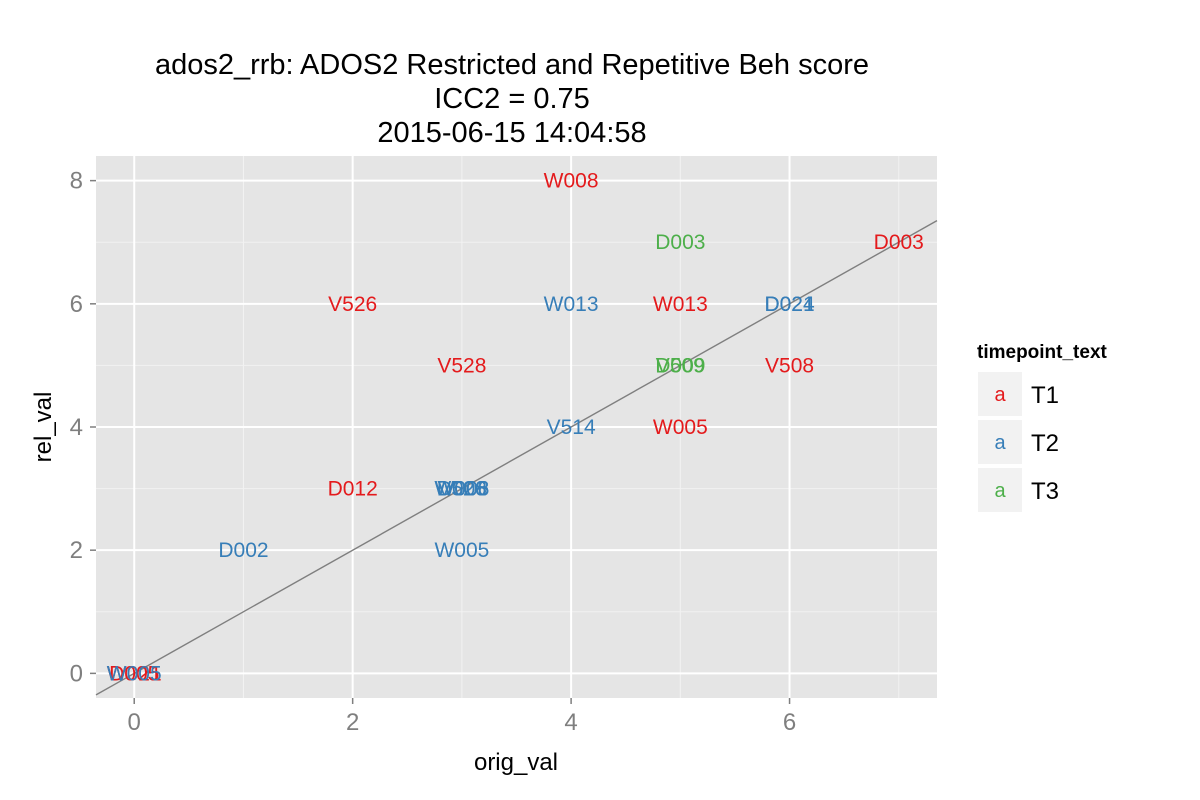  I want to click on x-axis-label: orig_val, so click(516, 762).